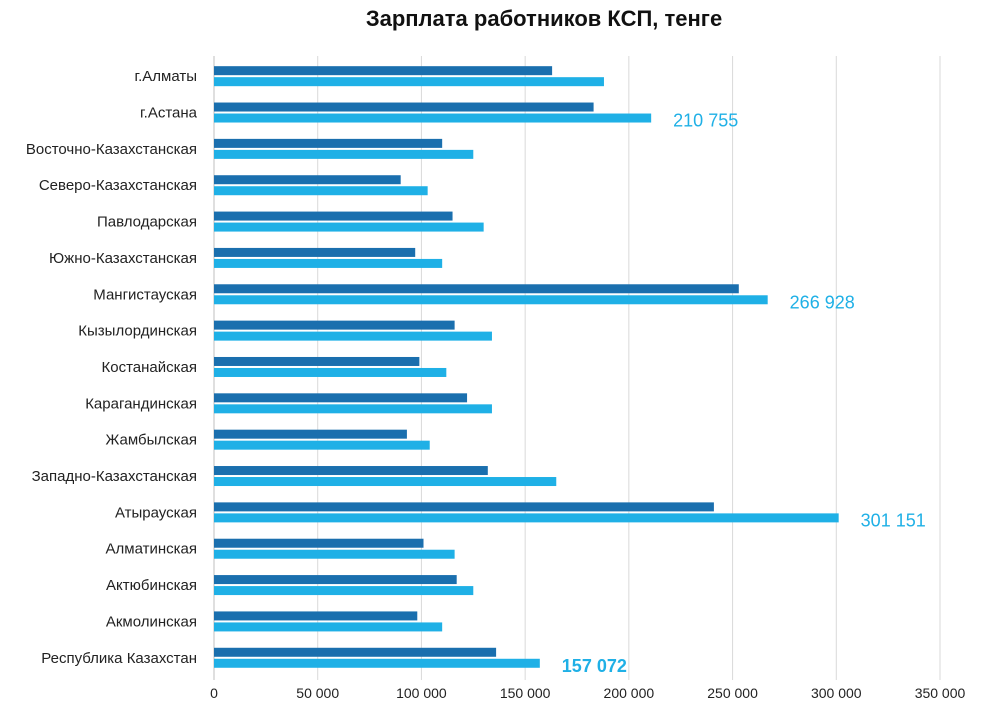 Image resolution: width=1001 pixels, height=709 pixels. What do you see at coordinates (147, 222) in the screenshot?
I see `category-label: Павлодарская` at bounding box center [147, 222].